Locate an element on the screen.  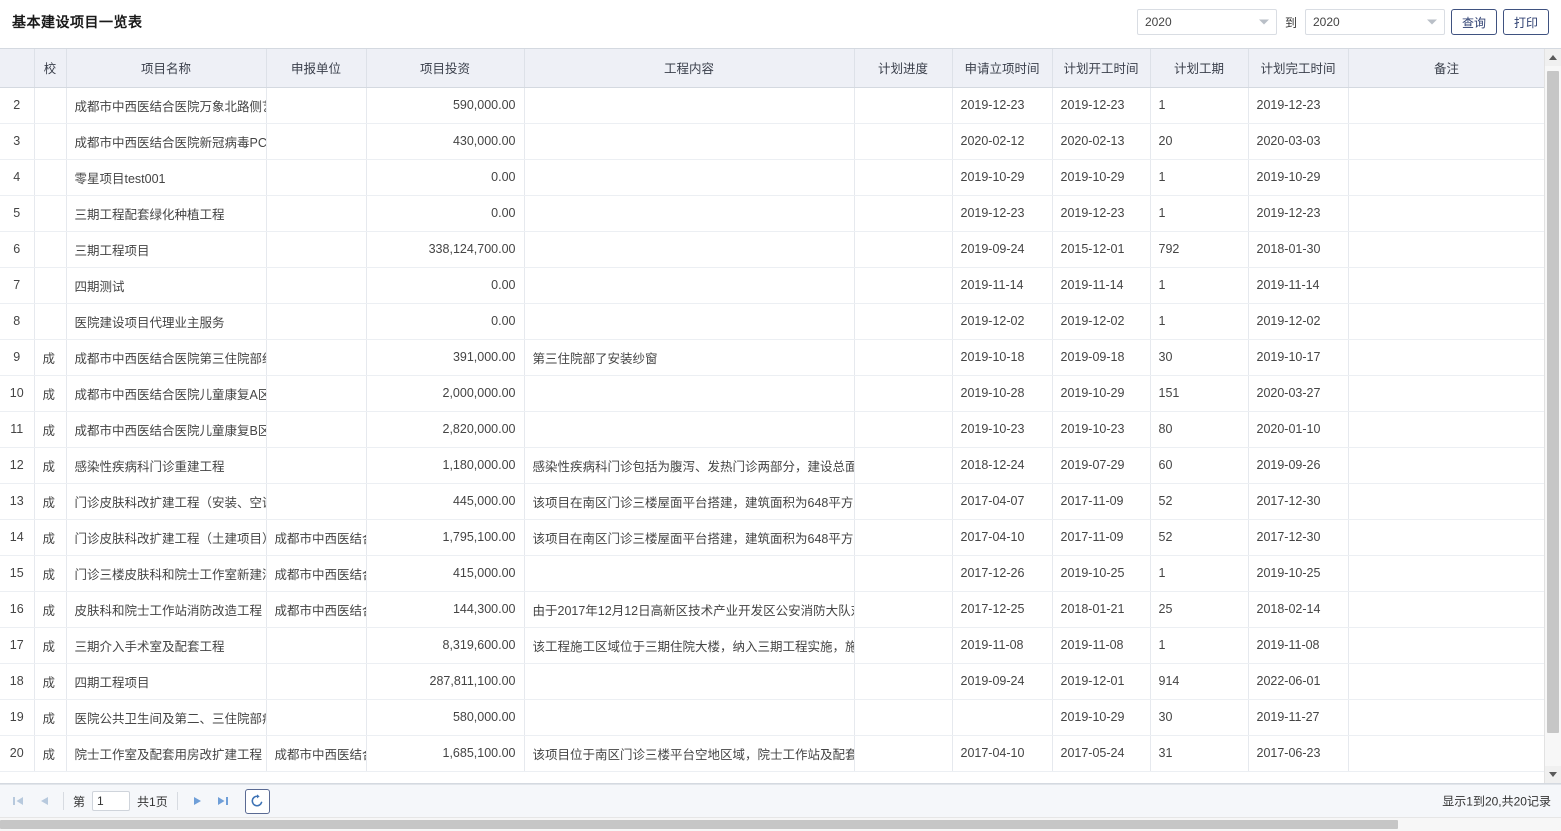
cell-investment: 391,000.00 is located at coordinates (445, 357).